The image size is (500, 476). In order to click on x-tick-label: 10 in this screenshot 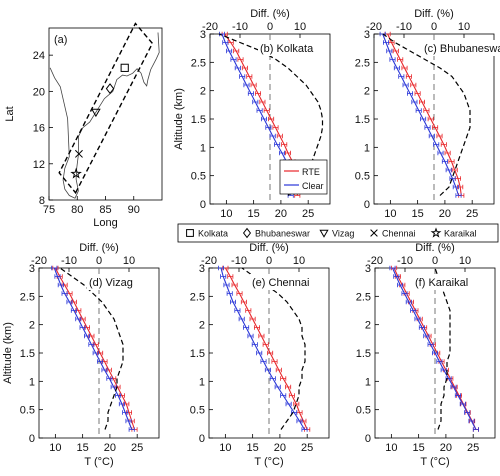, I will do `click(391, 448)`.